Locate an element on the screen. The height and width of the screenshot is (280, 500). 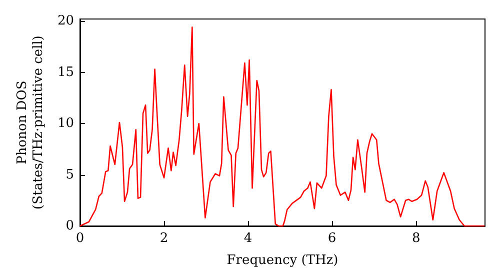
x-axis-title: Frequency (THz) is located at coordinates (282, 260).